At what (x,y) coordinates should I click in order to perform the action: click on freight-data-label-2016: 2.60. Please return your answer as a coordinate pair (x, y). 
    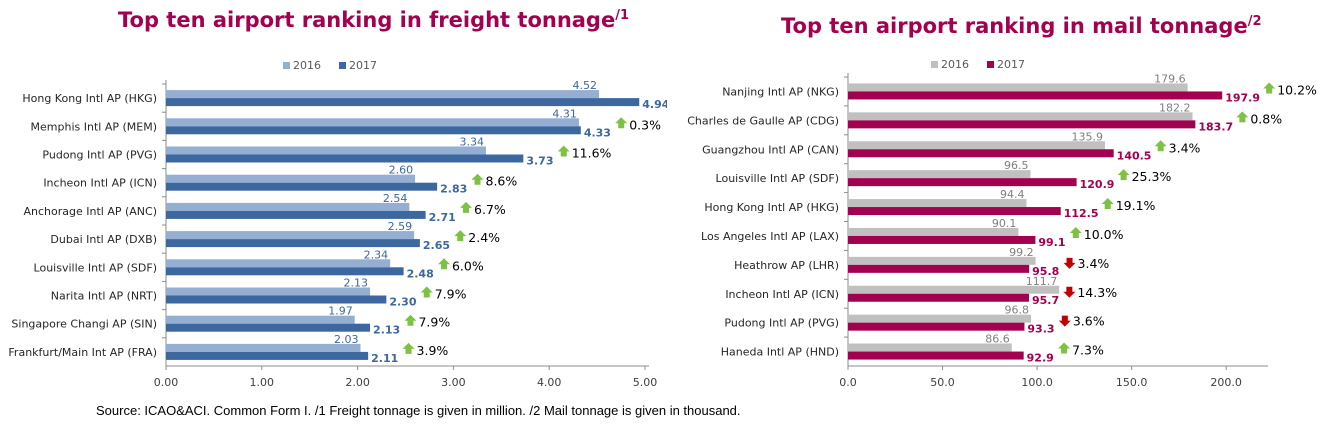
    Looking at the image, I should click on (401, 170).